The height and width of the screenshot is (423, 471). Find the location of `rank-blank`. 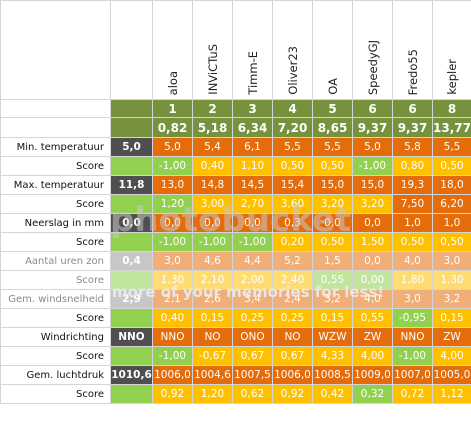

rank-blank is located at coordinates (55, 108).